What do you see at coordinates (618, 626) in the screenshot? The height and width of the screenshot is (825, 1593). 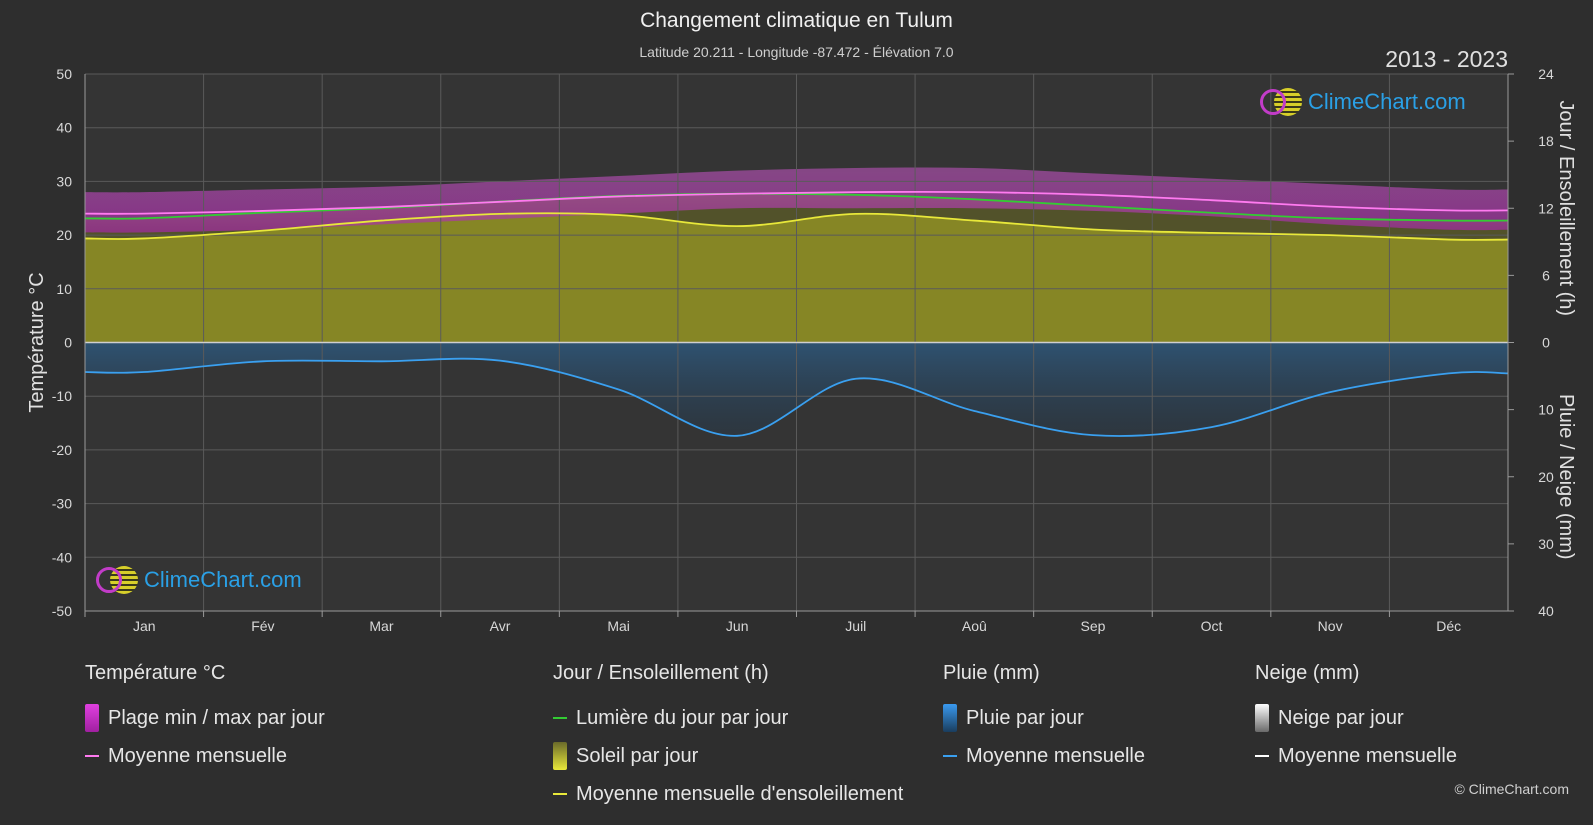 I see `tick-label-month: Mai` at bounding box center [618, 626].